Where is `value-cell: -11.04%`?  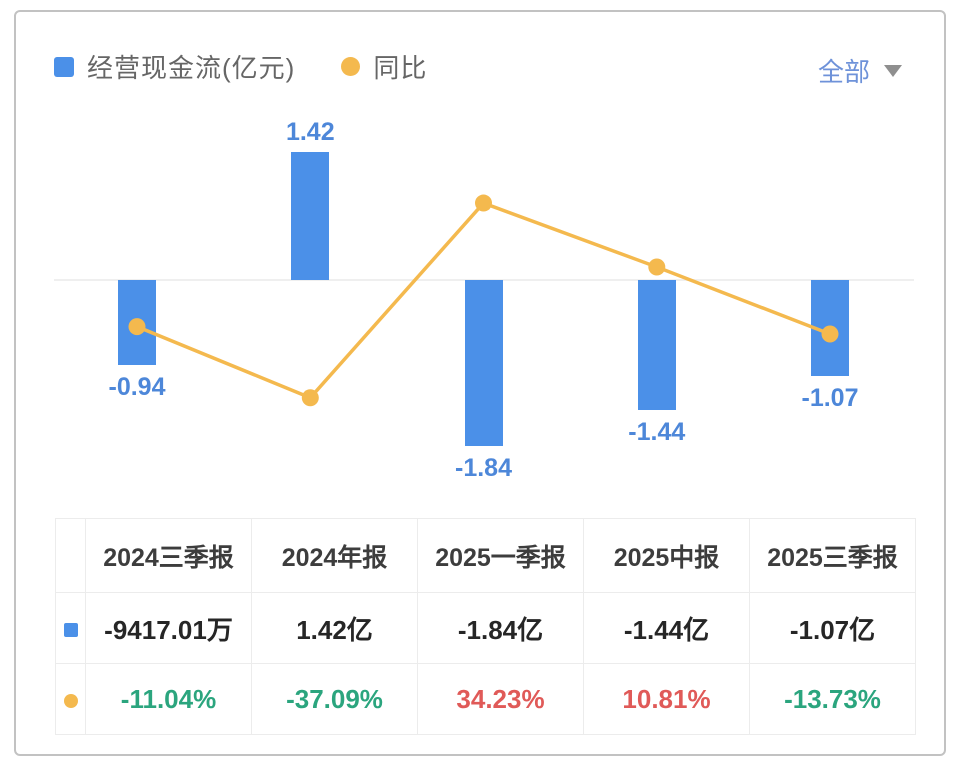
value-cell: -11.04% is located at coordinates (168, 699).